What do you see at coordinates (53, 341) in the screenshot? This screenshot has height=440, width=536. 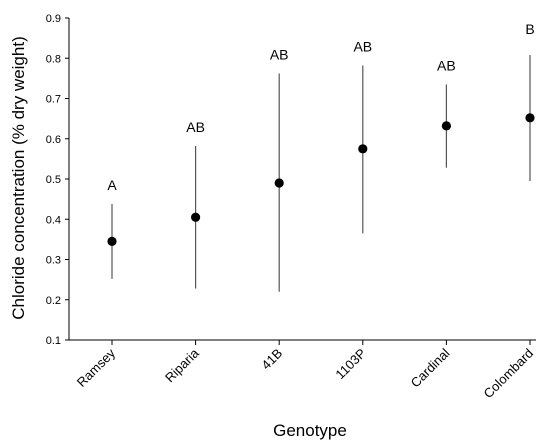 I see `y-tick-label: 0.1` at bounding box center [53, 341].